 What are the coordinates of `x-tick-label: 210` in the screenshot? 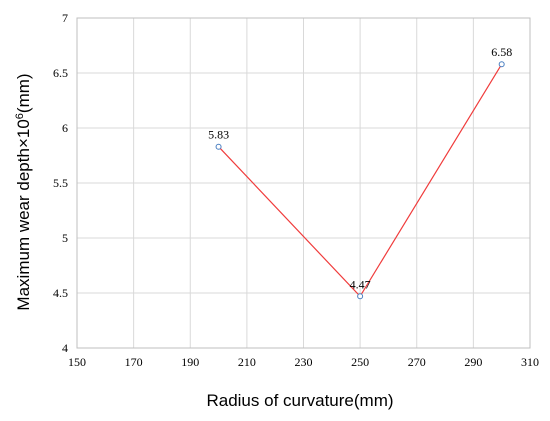 It's located at (247, 362).